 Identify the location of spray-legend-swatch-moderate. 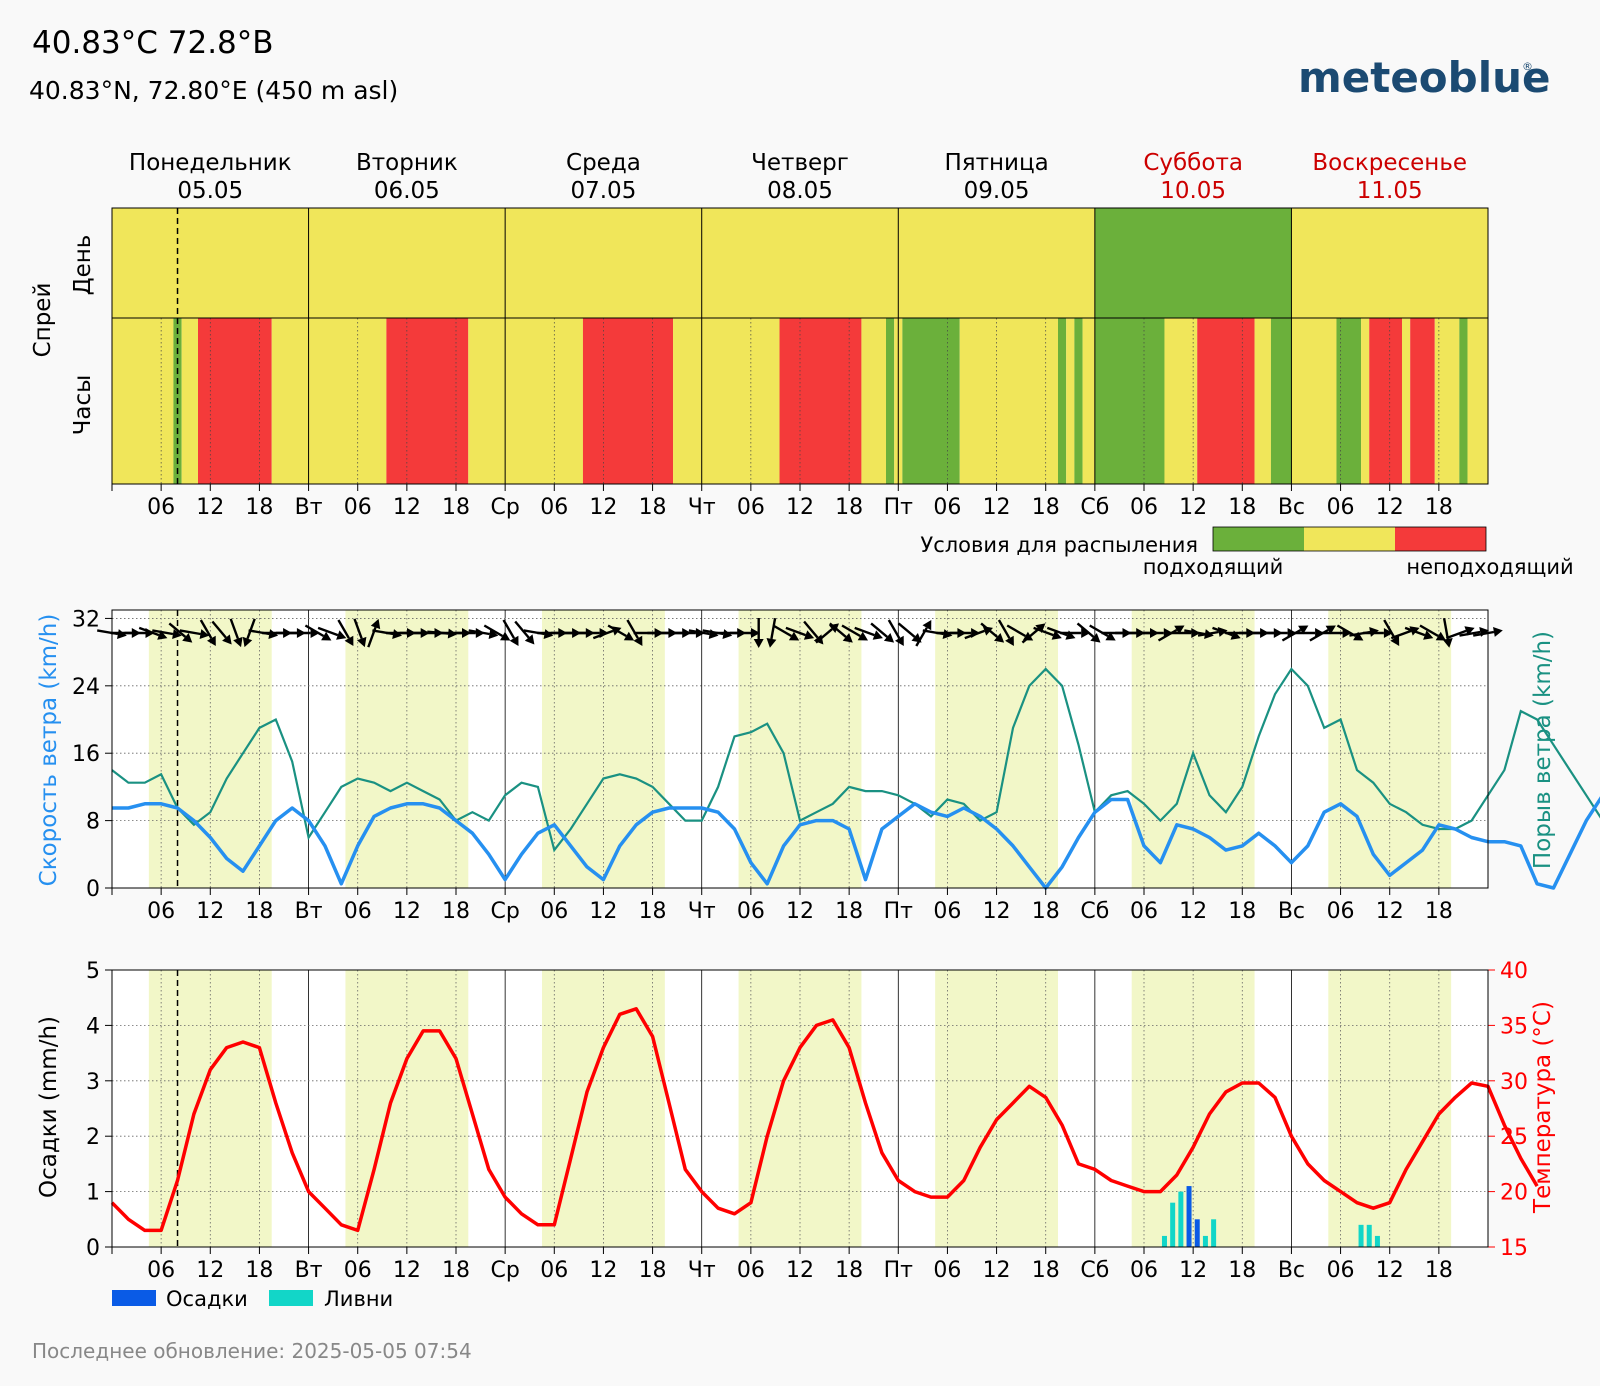
(1349, 539).